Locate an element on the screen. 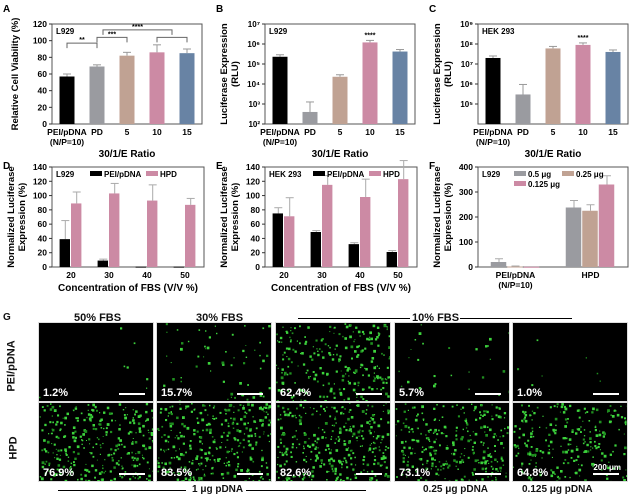 This screenshot has height=501, width=640. y-axis-label: Expression (%) is located at coordinates (22, 217).